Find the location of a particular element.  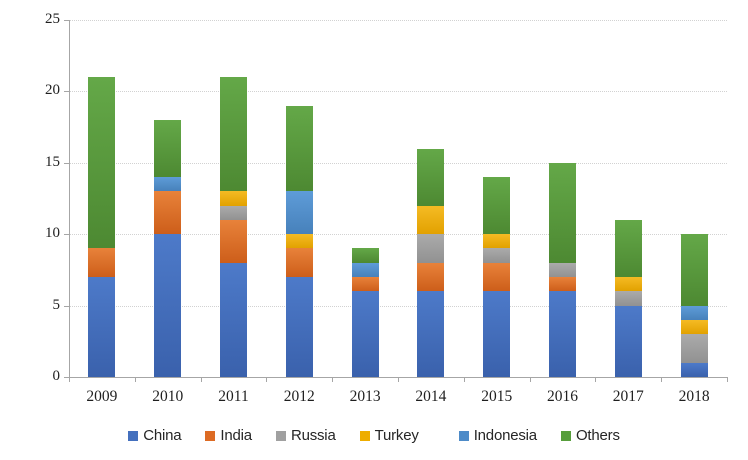

legend-label: Others is located at coordinates (597, 435).